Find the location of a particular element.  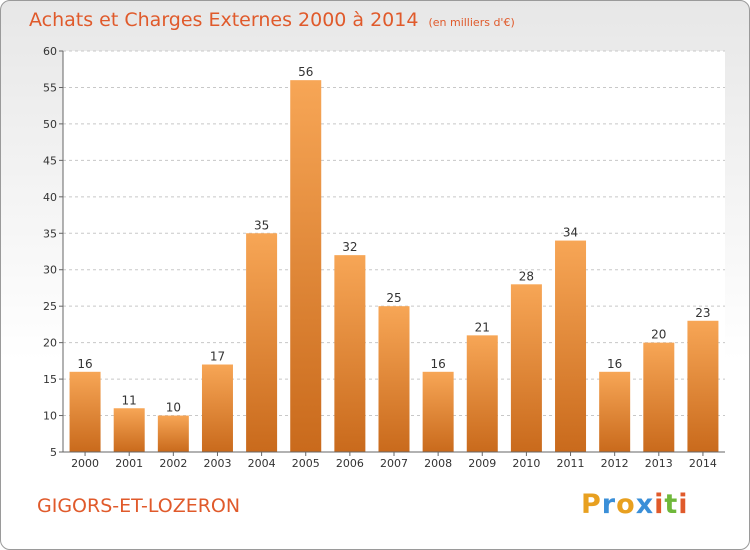

y-tick-label: 25 is located at coordinates (50, 306).